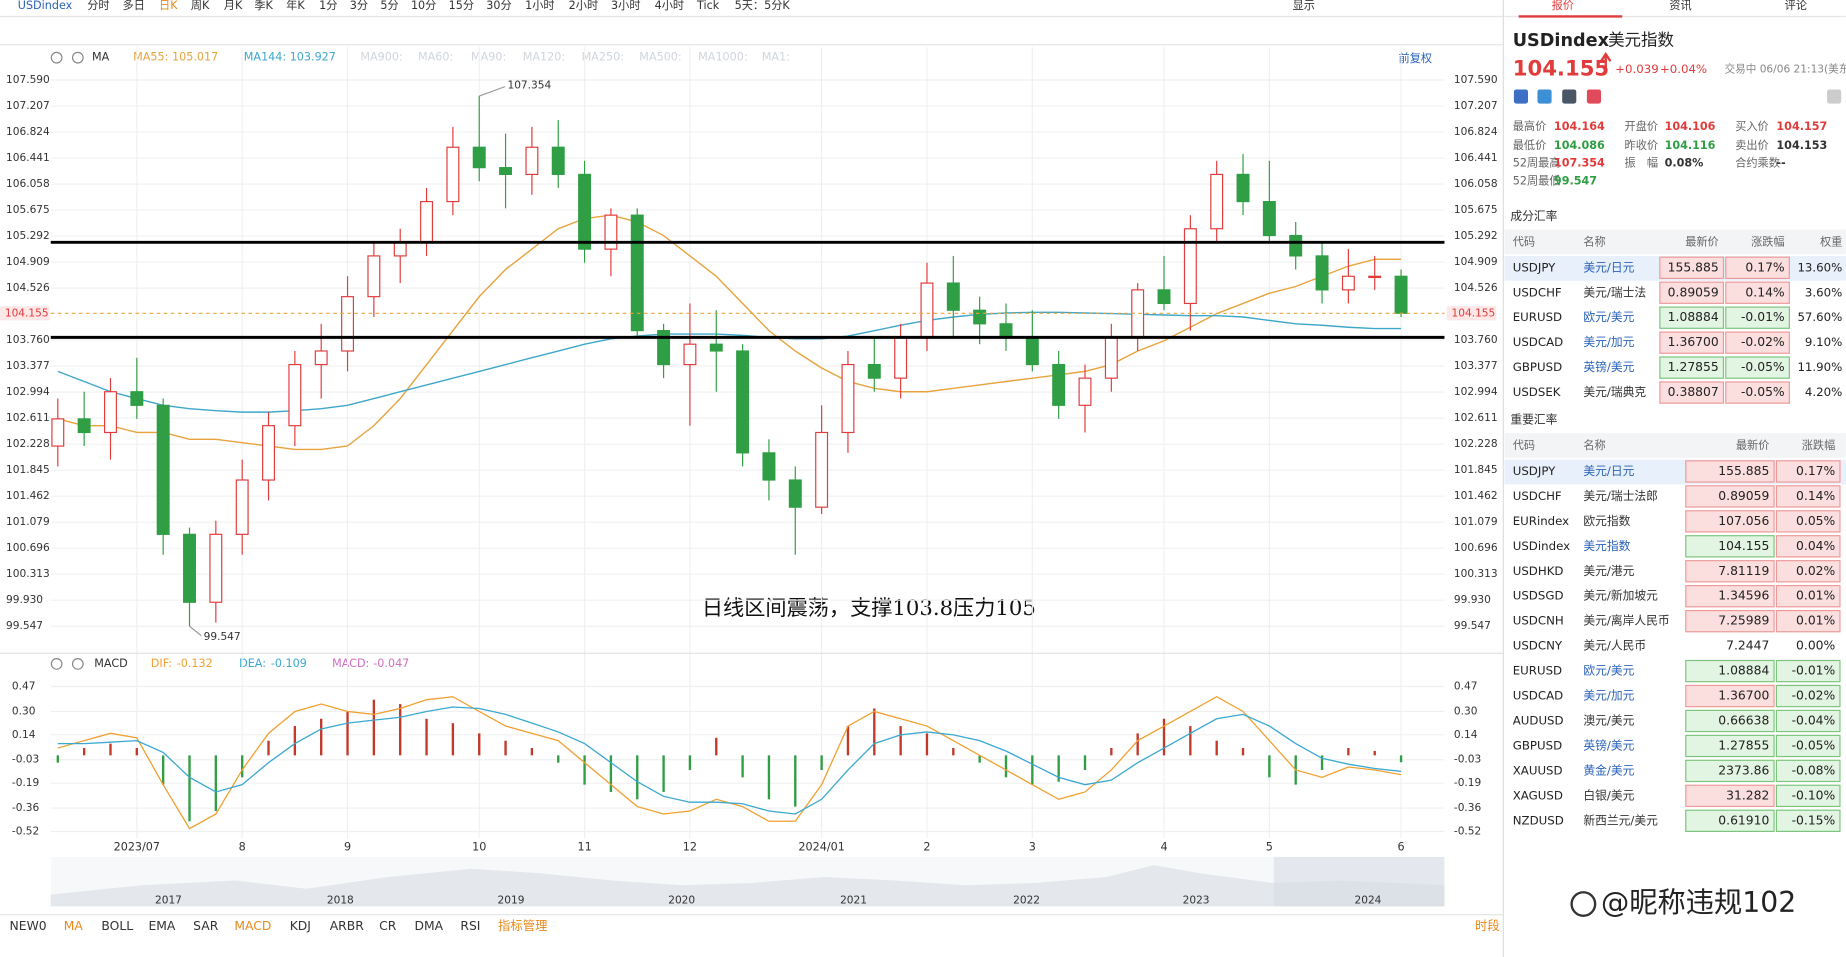 This screenshot has width=1846, height=957. I want to click on period-tab: 日K, so click(168, 6).